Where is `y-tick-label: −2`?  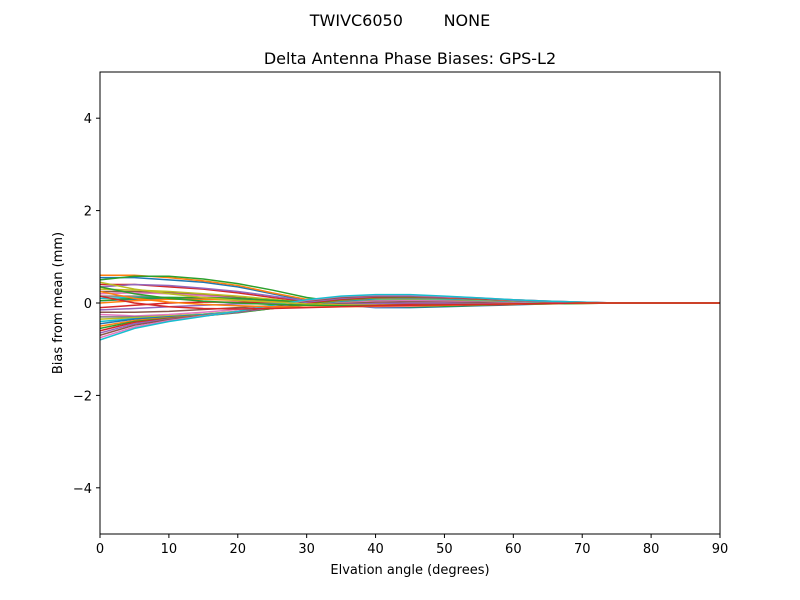
y-tick-label: −2 is located at coordinates (82, 396).